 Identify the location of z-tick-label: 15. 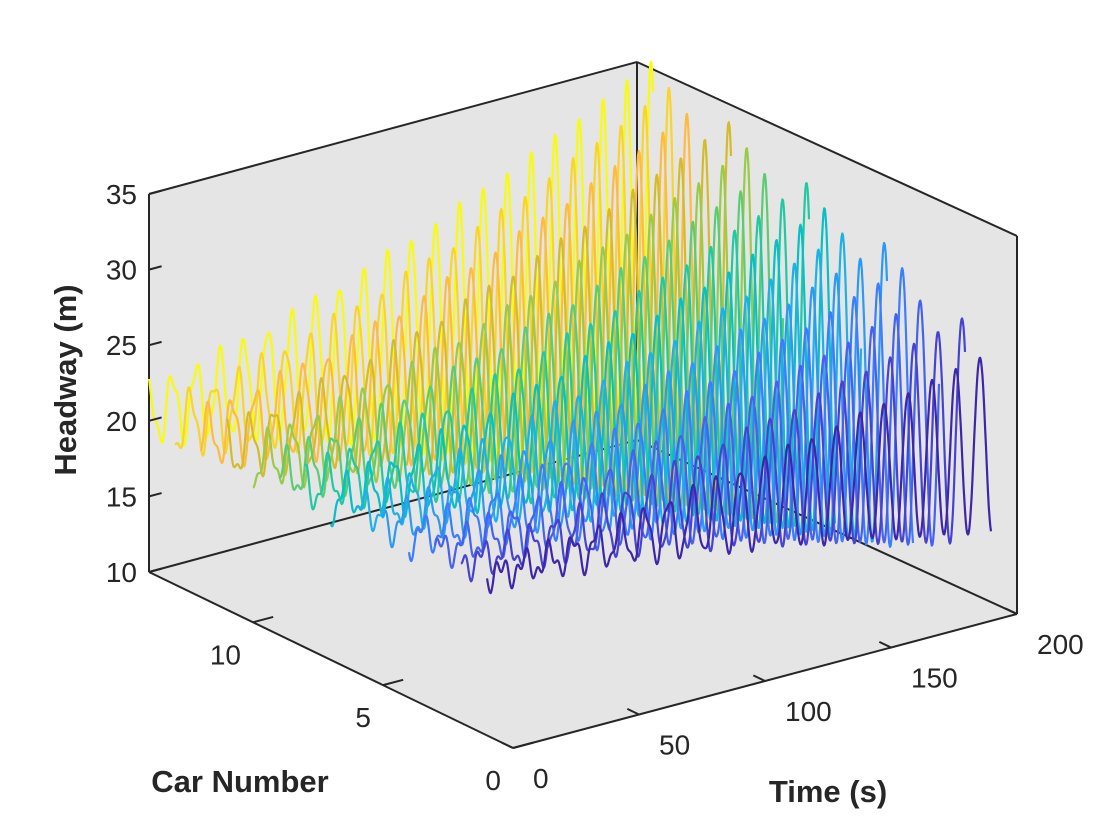
(121, 496).